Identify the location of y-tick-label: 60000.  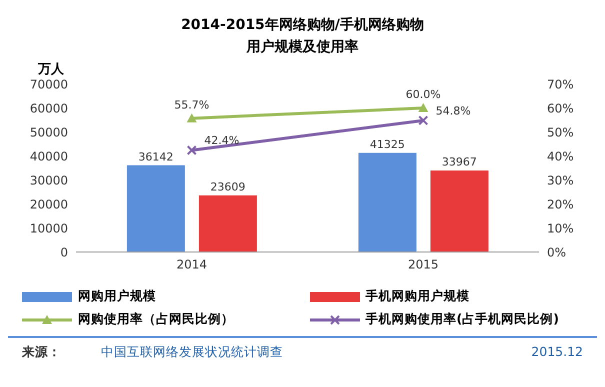
(49, 108).